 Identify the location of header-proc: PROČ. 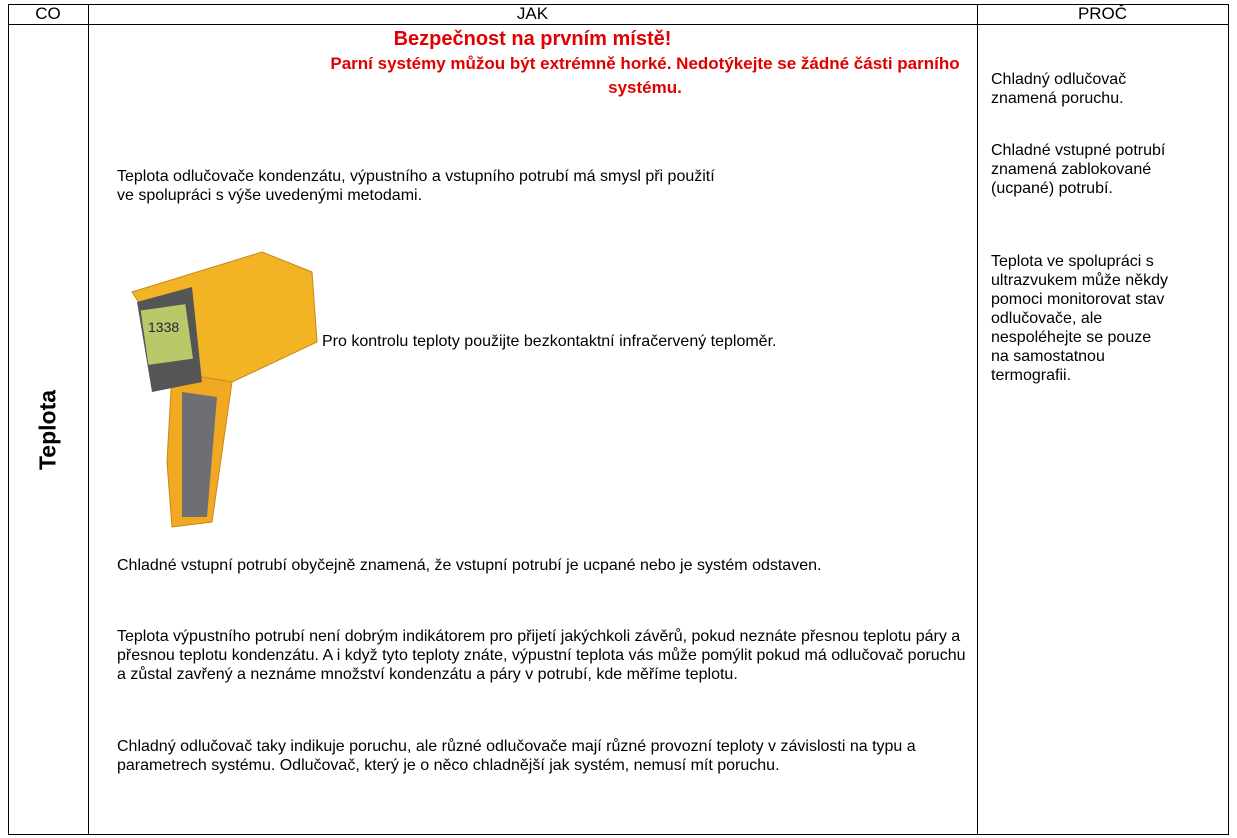
(1102, 13).